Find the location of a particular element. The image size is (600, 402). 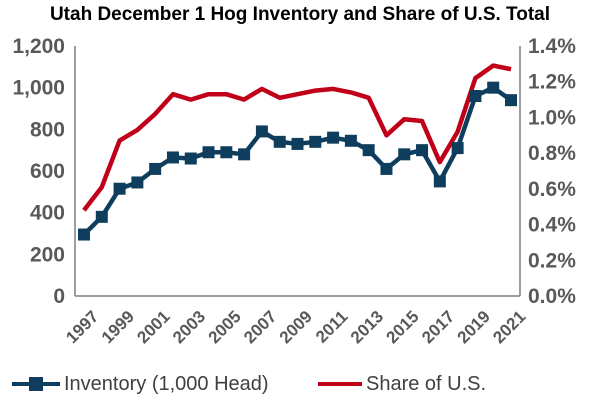

legend-item-share: Share of U.S. is located at coordinates (402, 384).